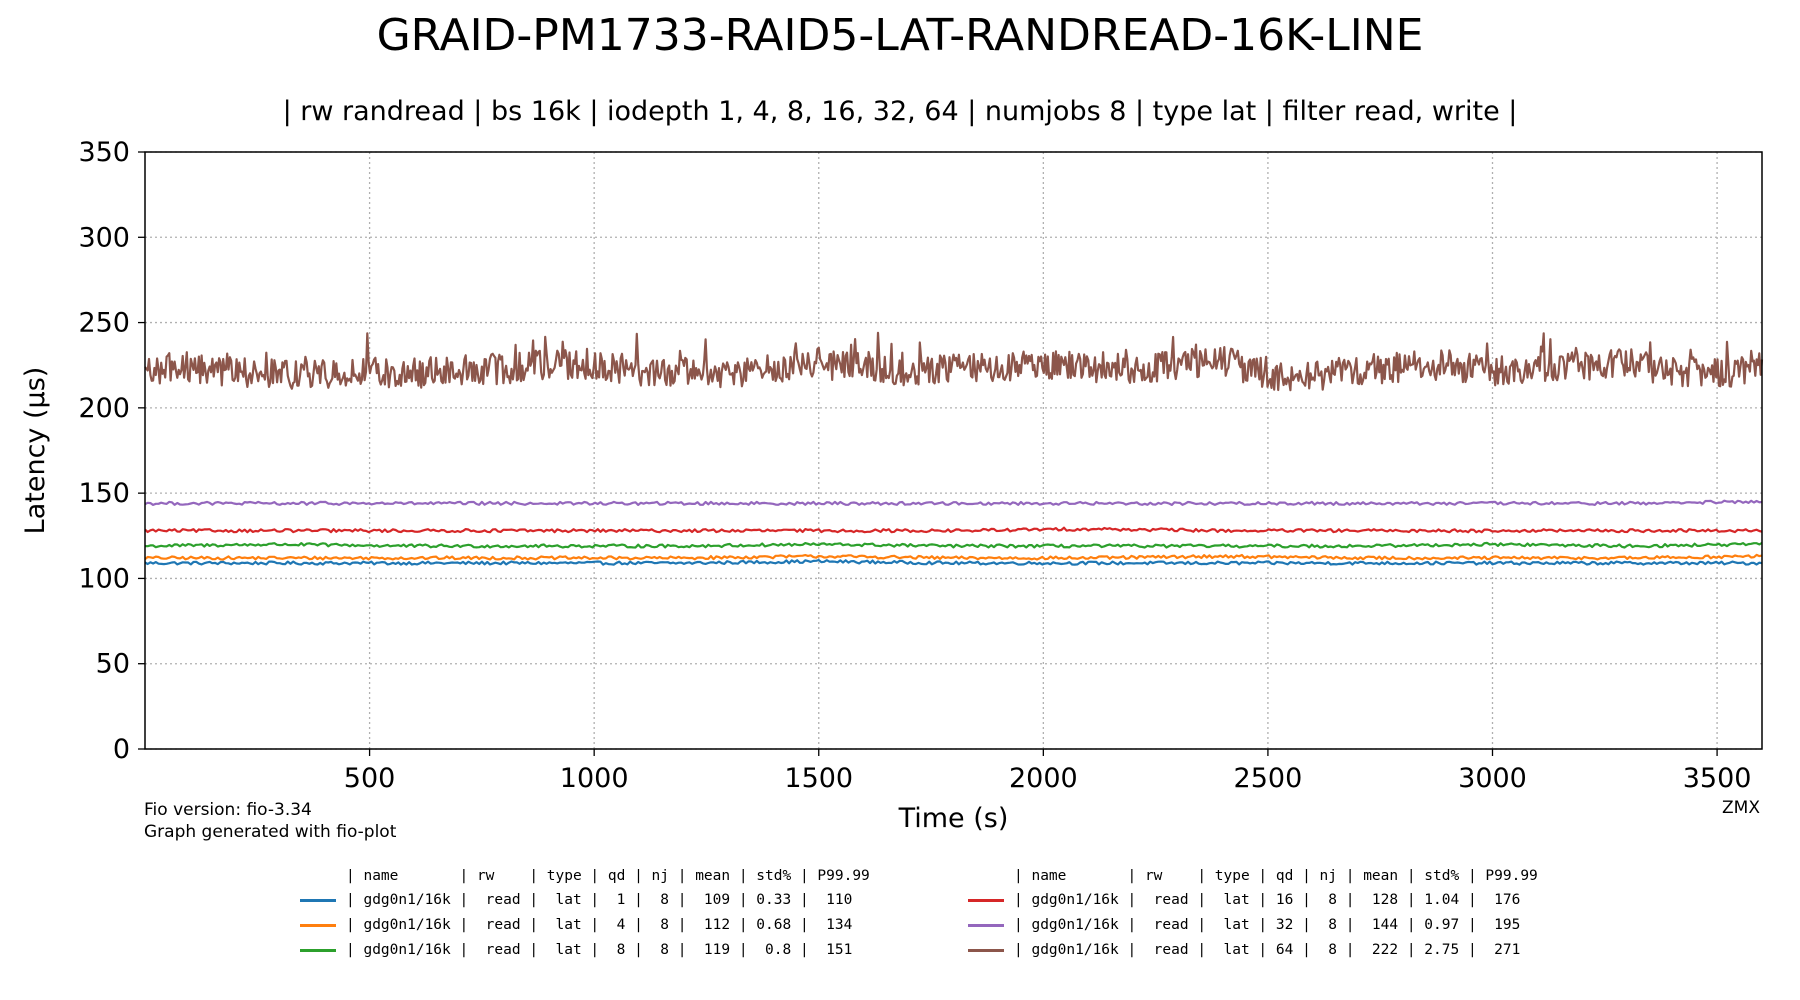 This screenshot has width=1800, height=1000. I want to click on y-tick-label: 350, so click(104, 152).